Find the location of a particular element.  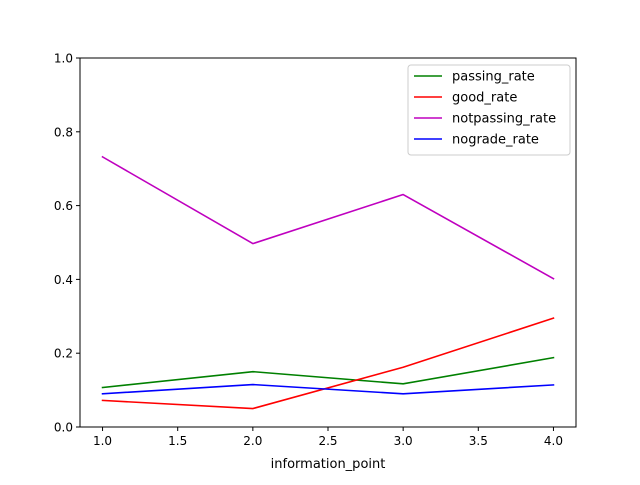

legend-label-nograde_rate: nograde_rate is located at coordinates (495, 140).